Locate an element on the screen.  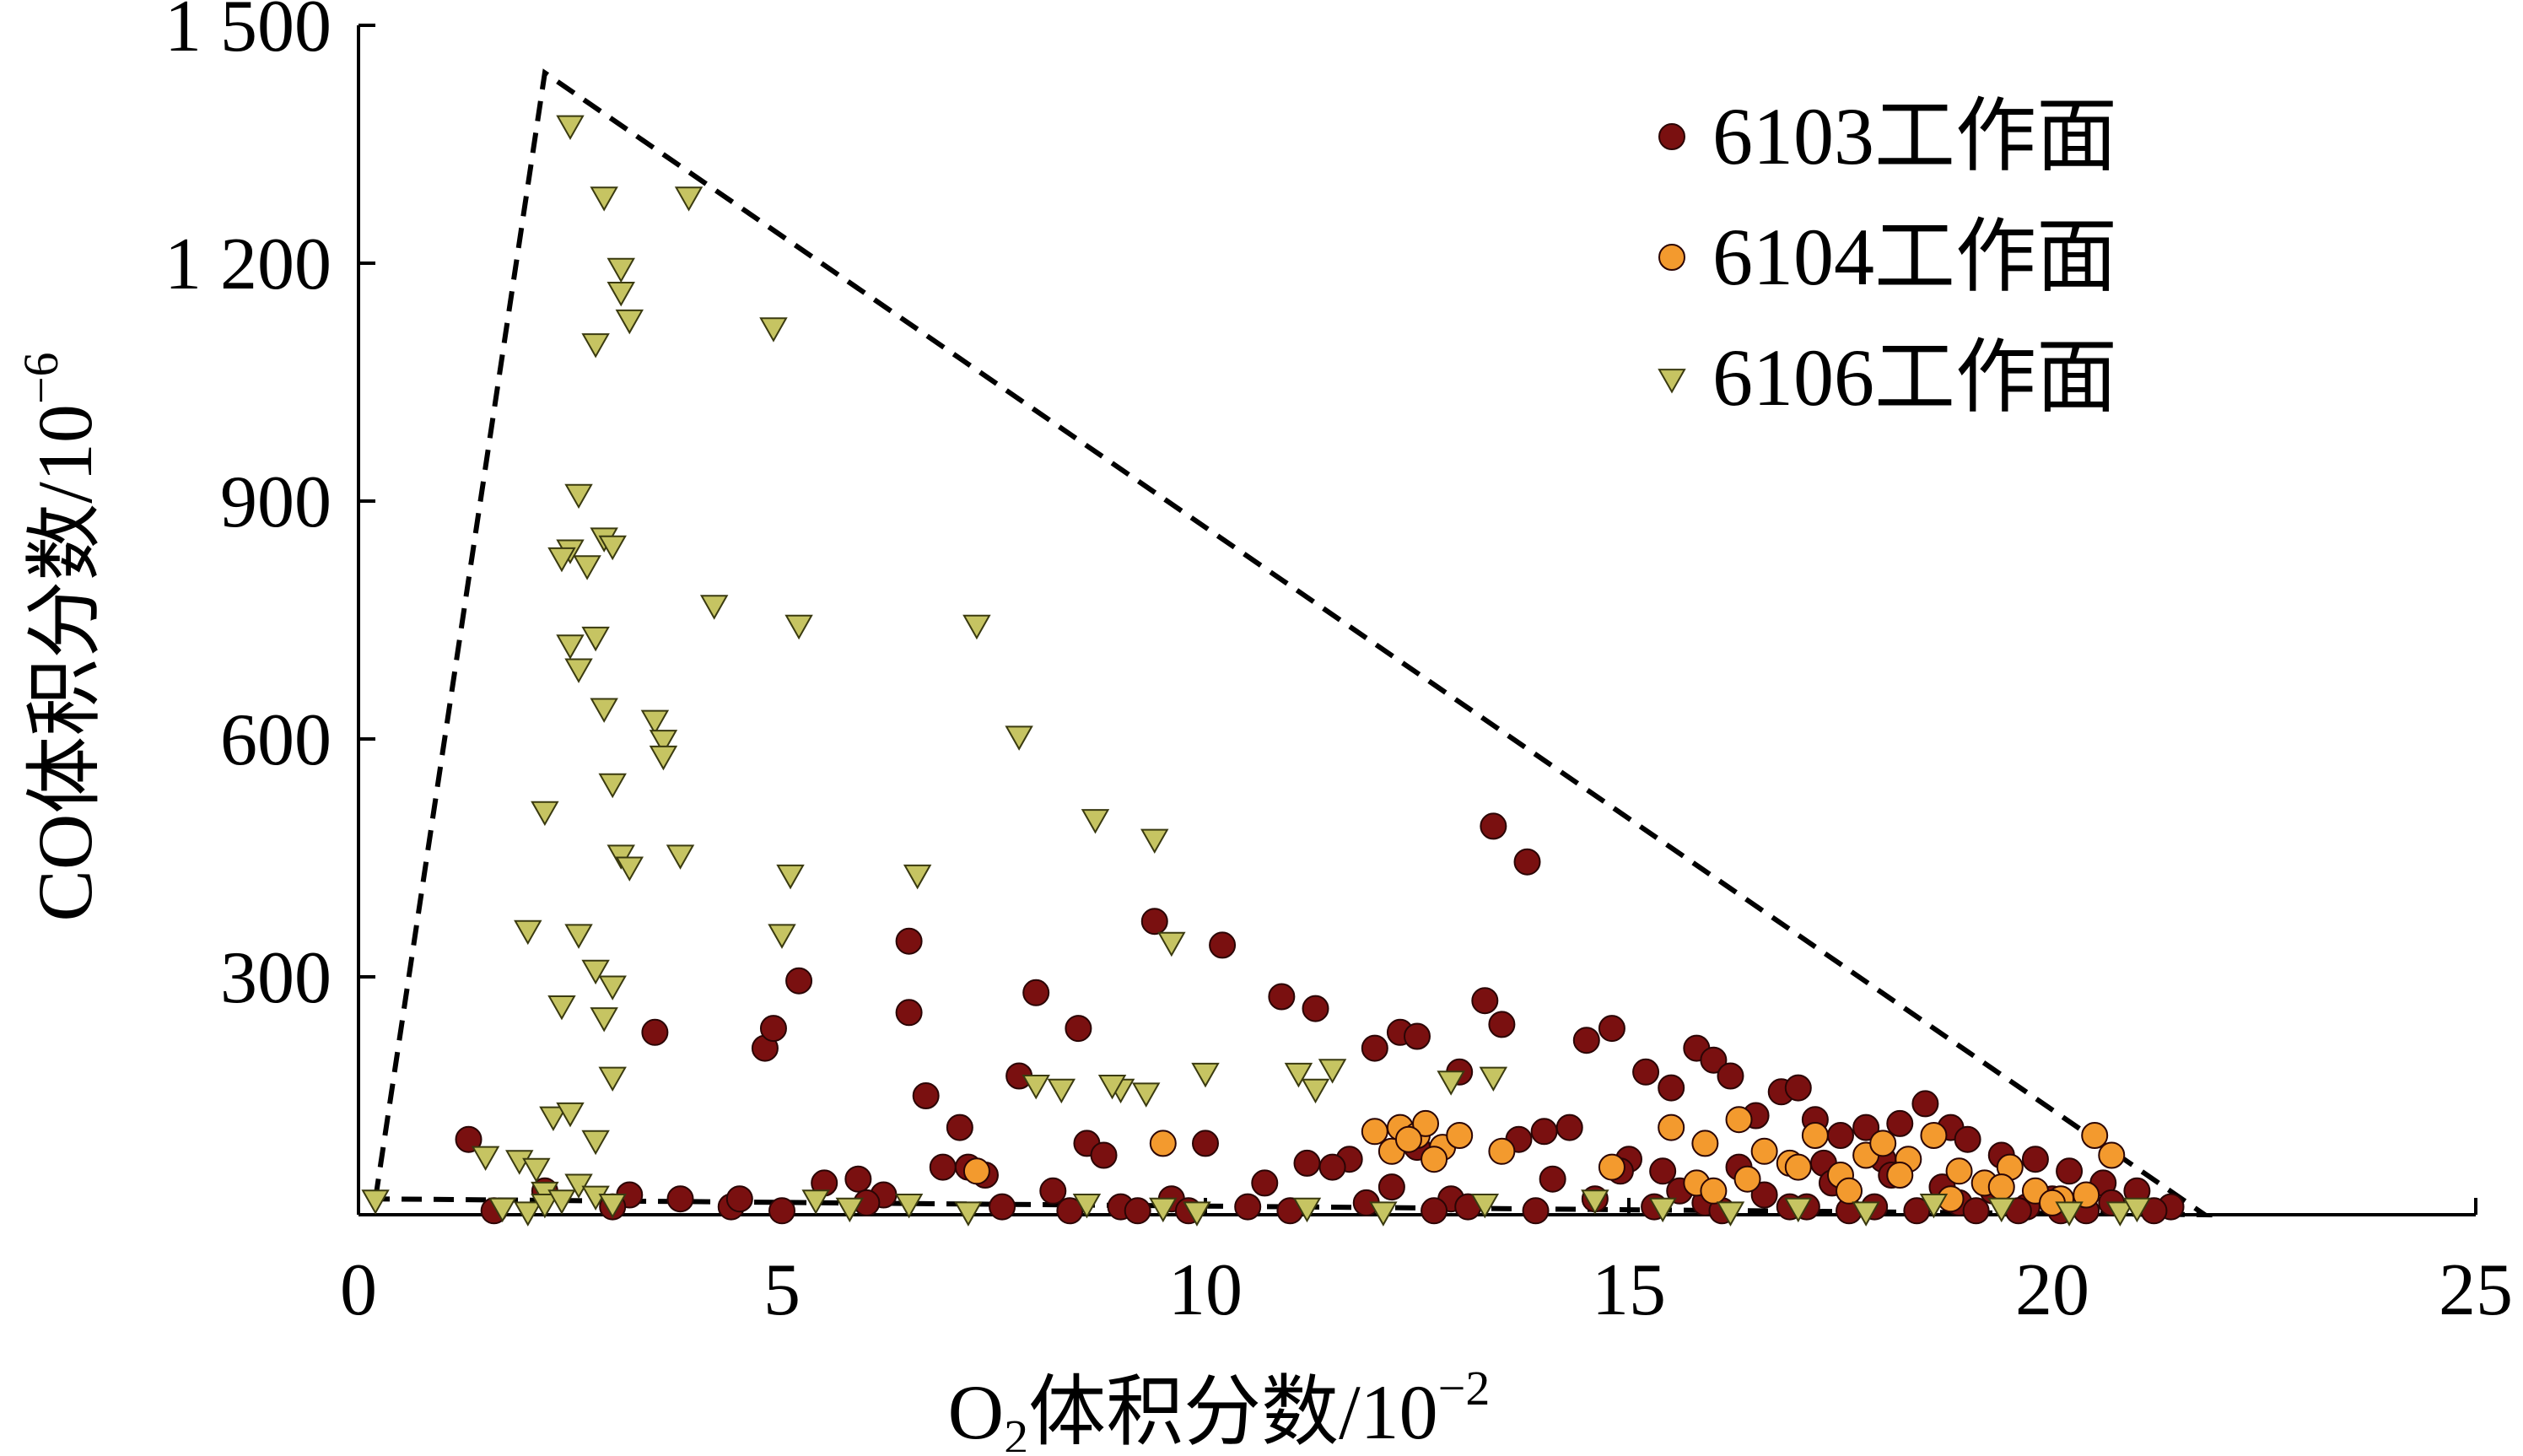
y-axis-label-main: CO体积分数/10 is located at coordinates (65, 662).